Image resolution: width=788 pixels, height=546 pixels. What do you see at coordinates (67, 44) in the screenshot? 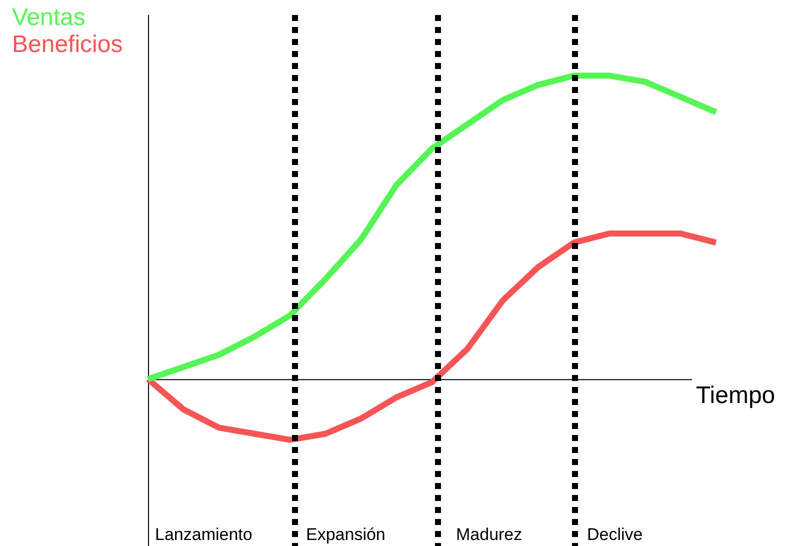
I see `text: Beneficios` at bounding box center [67, 44].